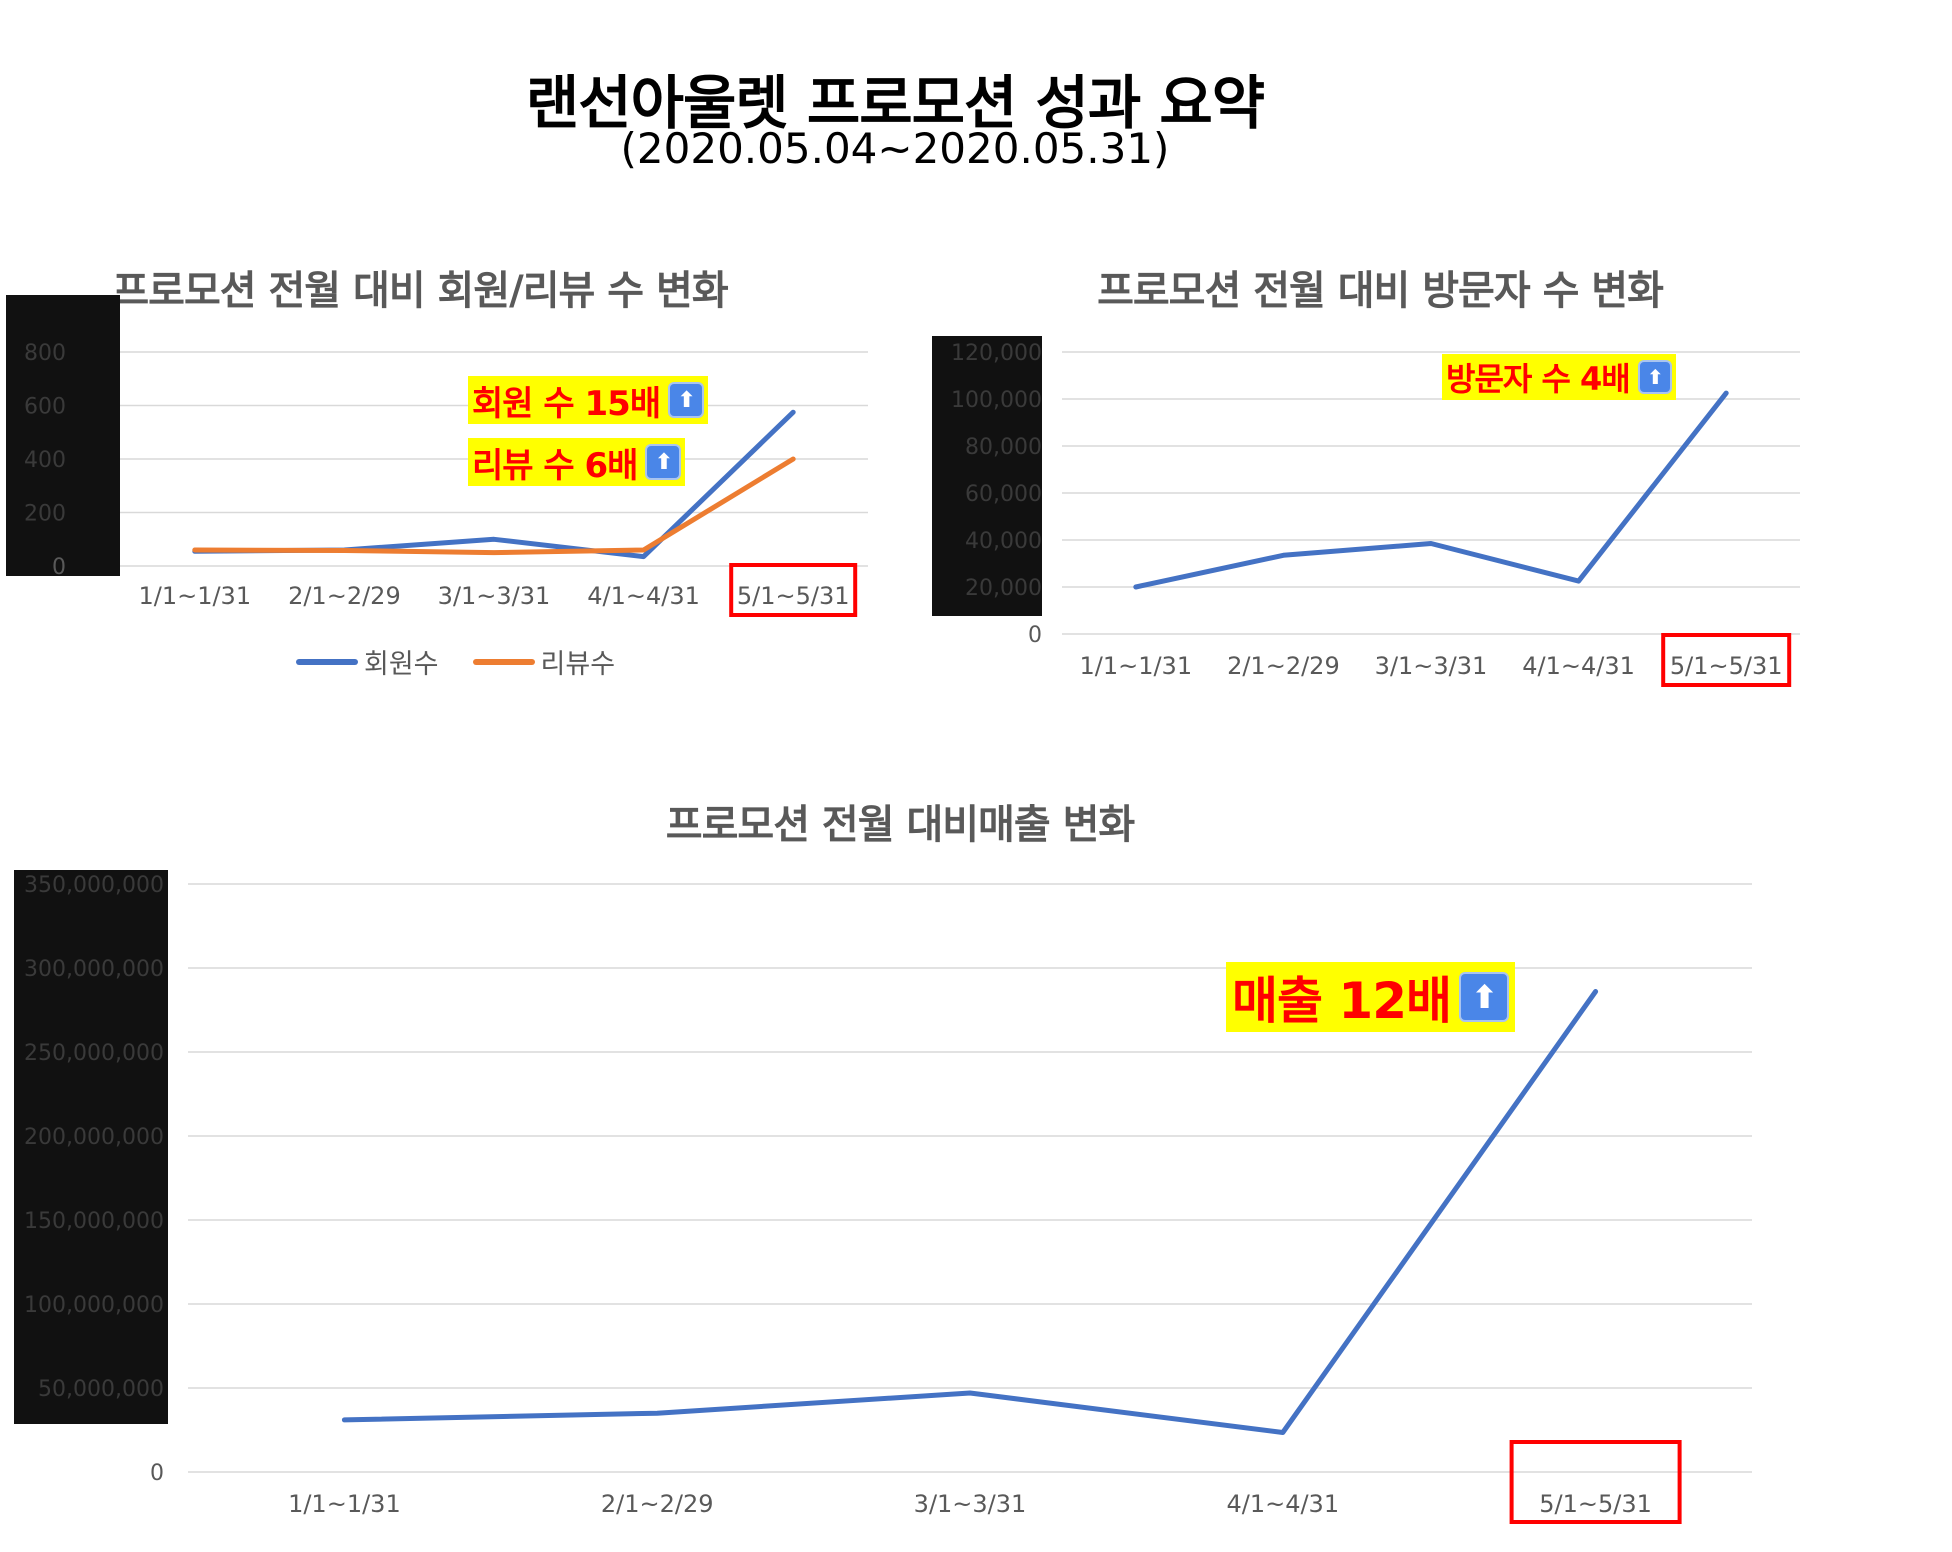 This screenshot has width=1952, height=1552. What do you see at coordinates (1003, 447) in the screenshot?
I see `y-tick-label-visitors: 80,000` at bounding box center [1003, 447].